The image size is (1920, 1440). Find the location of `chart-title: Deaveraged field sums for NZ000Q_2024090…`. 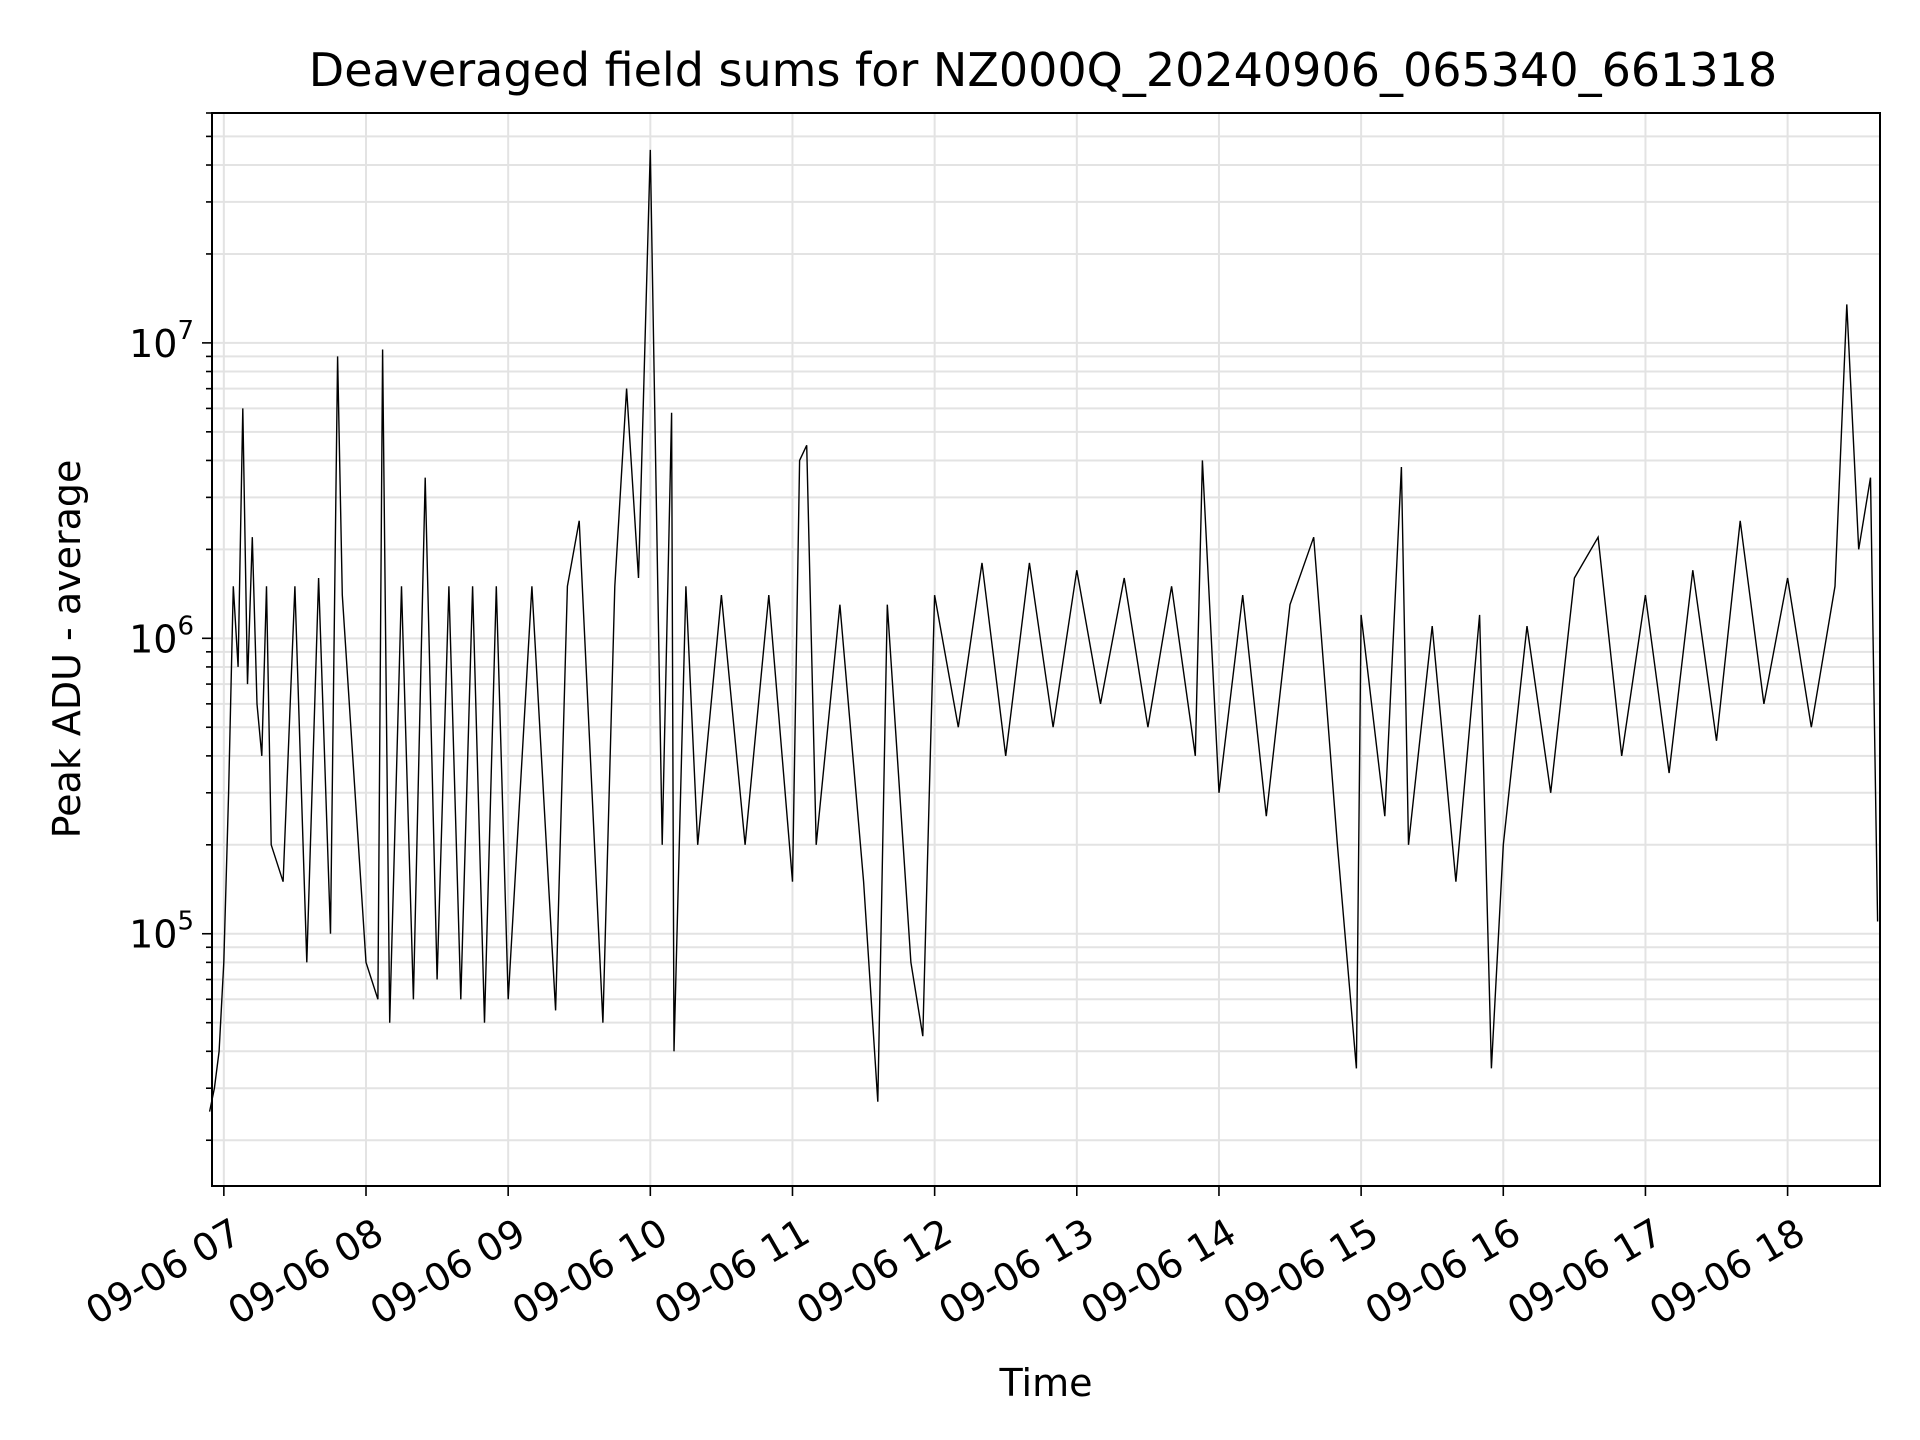

chart-title: Deaveraged field sums for NZ000Q_2024090… is located at coordinates (1043, 70).